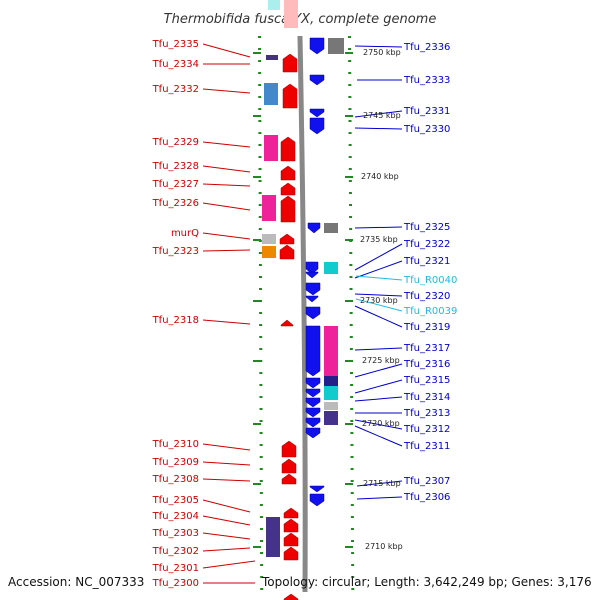  Describe the element at coordinates (175, 251) in the screenshot. I see `gene-label-tfu_2323: Tfu_2323` at that location.